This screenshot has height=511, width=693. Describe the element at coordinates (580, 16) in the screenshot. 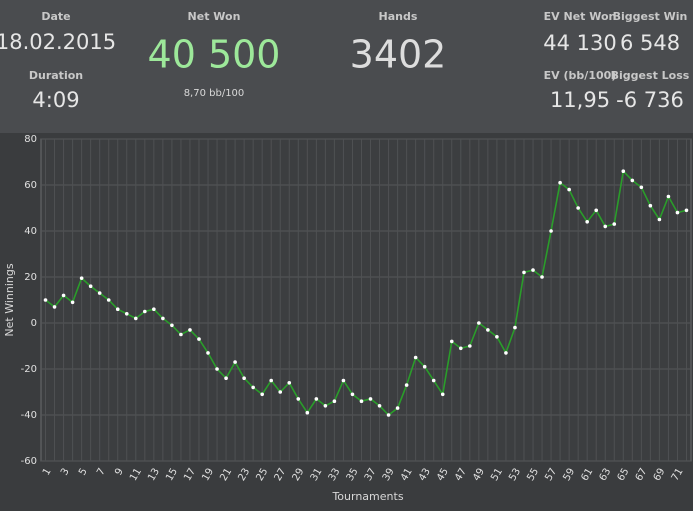

I see `stat-label: EV Net Won` at that location.